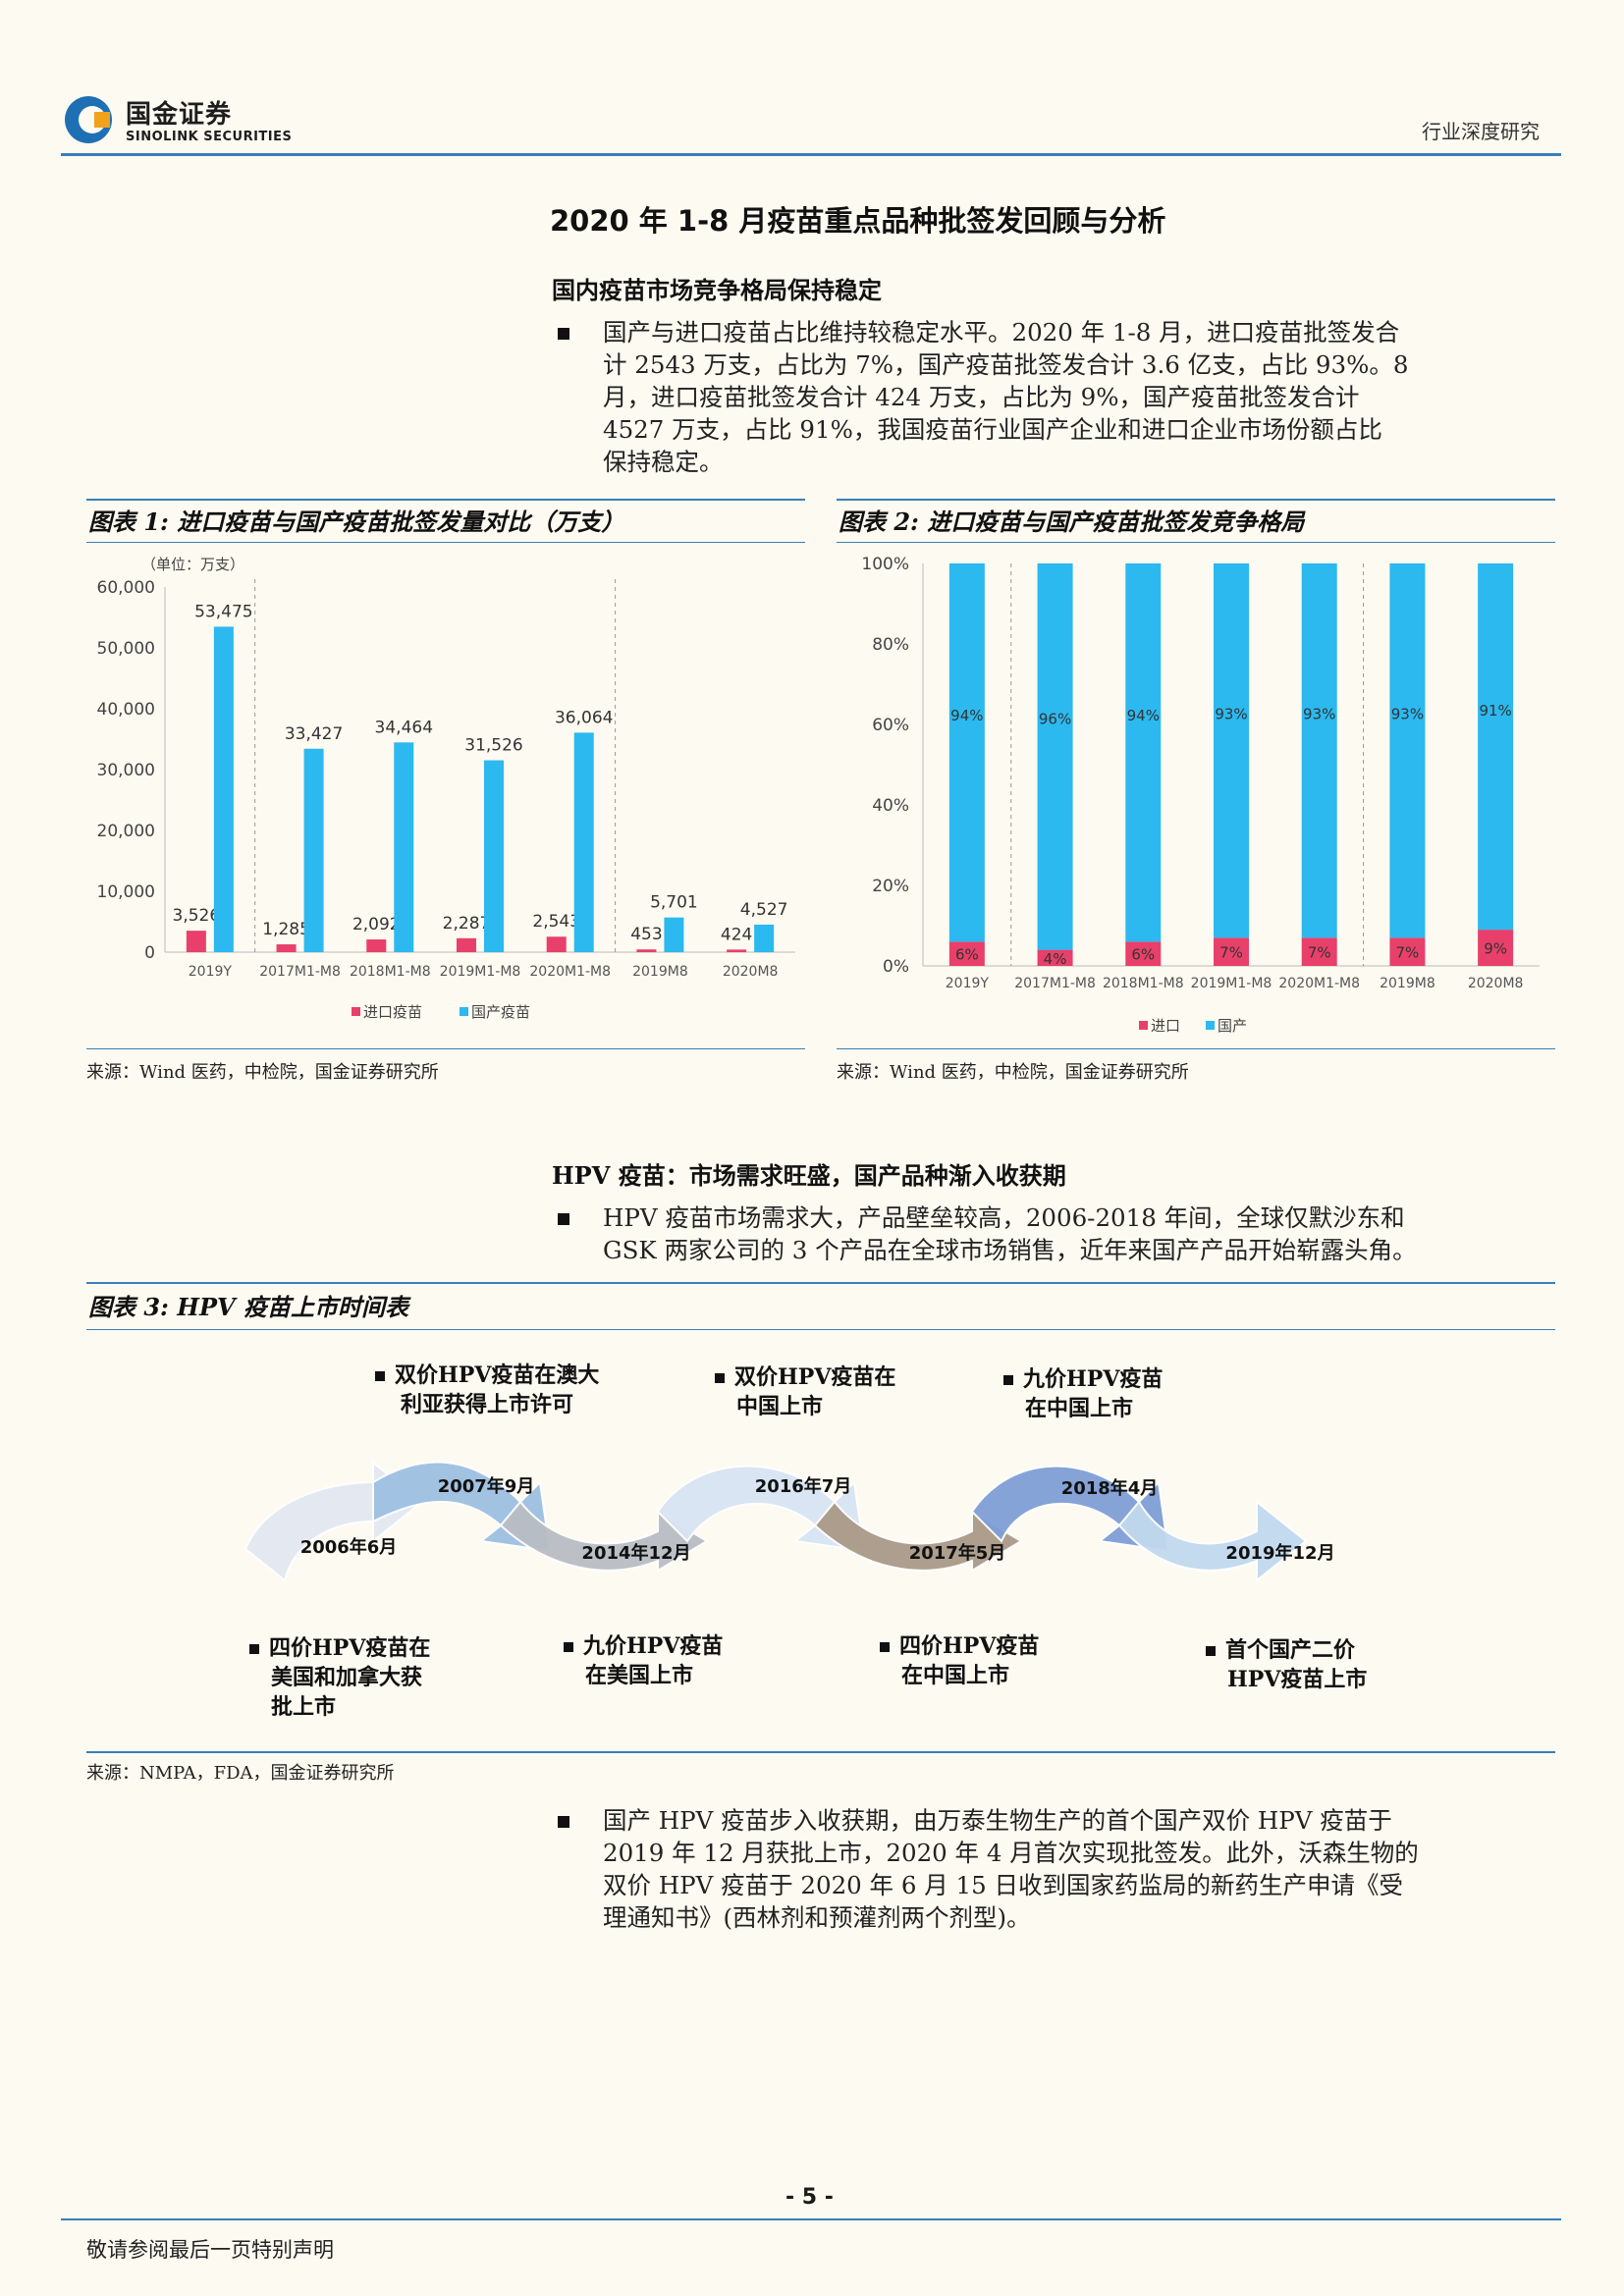  What do you see at coordinates (1110, 1488) in the screenshot?
I see `timeline-date: 2018年4月` at bounding box center [1110, 1488].